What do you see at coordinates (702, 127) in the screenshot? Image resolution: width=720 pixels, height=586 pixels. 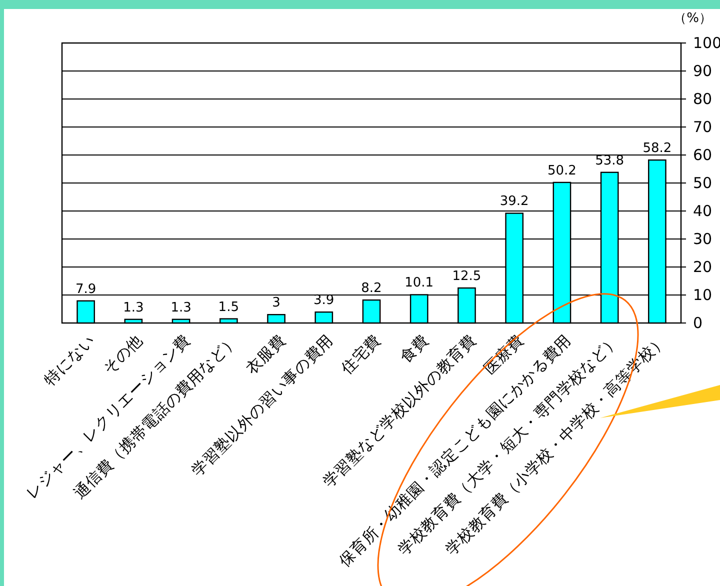 I see `y-tick-label: 70` at bounding box center [702, 127].